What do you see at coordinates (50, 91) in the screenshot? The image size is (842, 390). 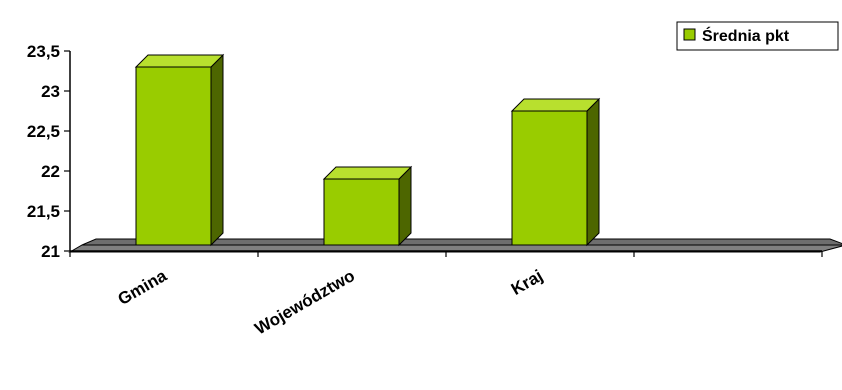 I see `y-tick-label: 23` at bounding box center [50, 91].